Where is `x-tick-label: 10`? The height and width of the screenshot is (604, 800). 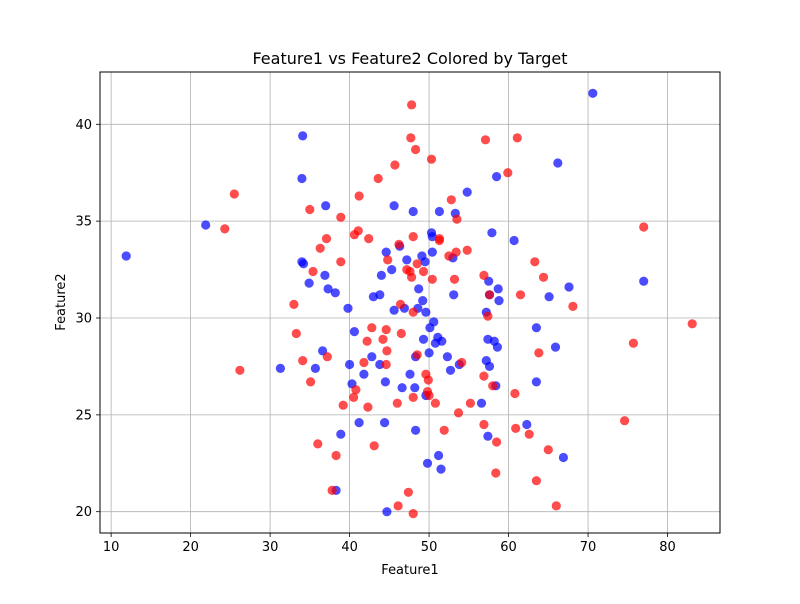
x-tick-label: 10 is located at coordinates (111, 547).